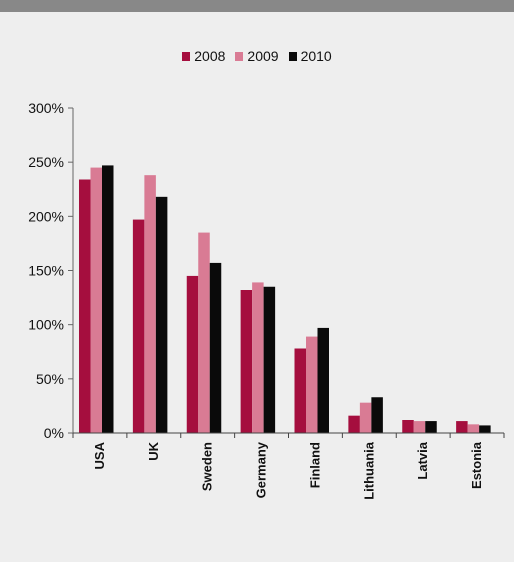 The height and width of the screenshot is (562, 514). What do you see at coordinates (46, 325) in the screenshot?
I see `y-tick-label: 100%` at bounding box center [46, 325].